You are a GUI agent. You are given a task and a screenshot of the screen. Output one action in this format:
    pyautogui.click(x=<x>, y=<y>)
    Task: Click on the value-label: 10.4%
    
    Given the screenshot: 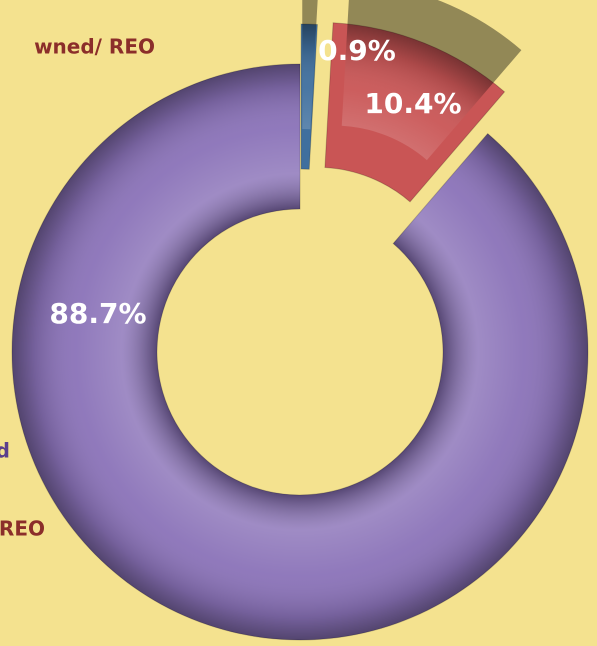 What is the action you would take?
    pyautogui.click(x=412, y=103)
    